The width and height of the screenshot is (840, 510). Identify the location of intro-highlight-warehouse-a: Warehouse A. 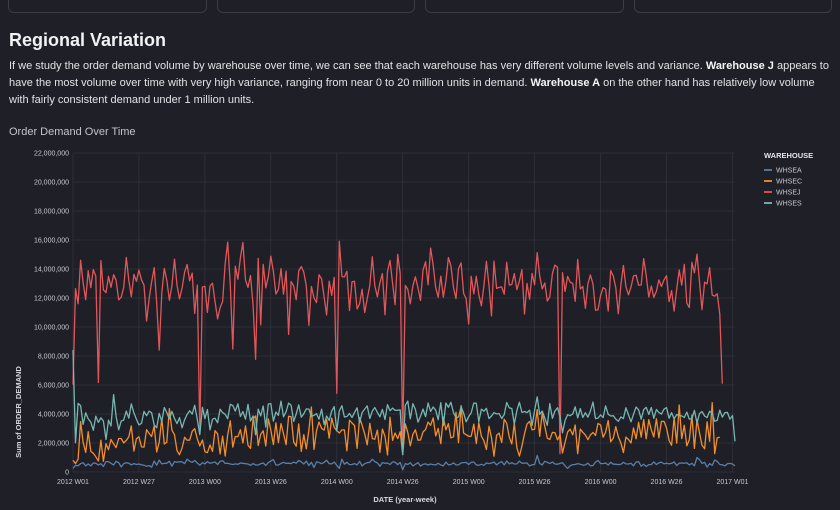
(565, 83).